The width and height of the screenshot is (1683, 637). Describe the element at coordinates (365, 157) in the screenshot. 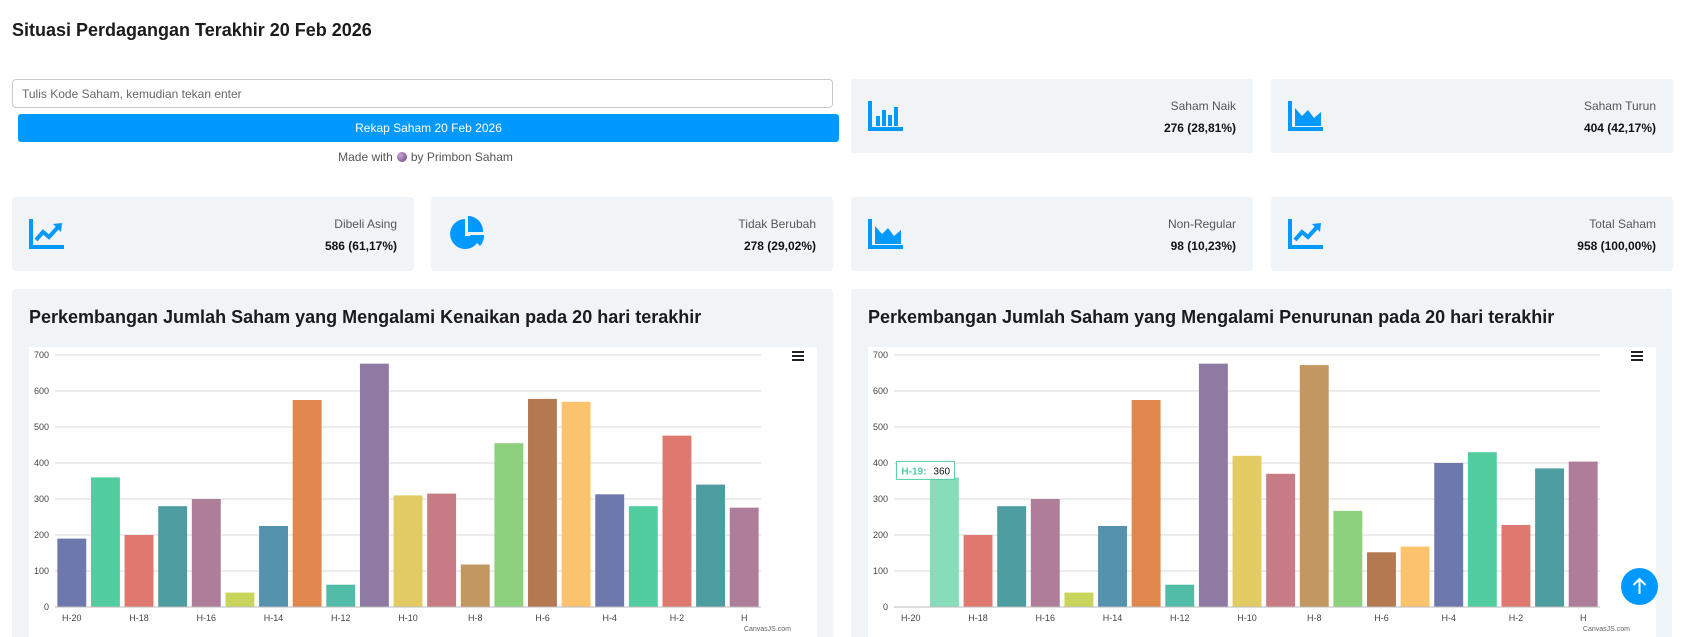

I see `credits-prefix: Made with` at that location.